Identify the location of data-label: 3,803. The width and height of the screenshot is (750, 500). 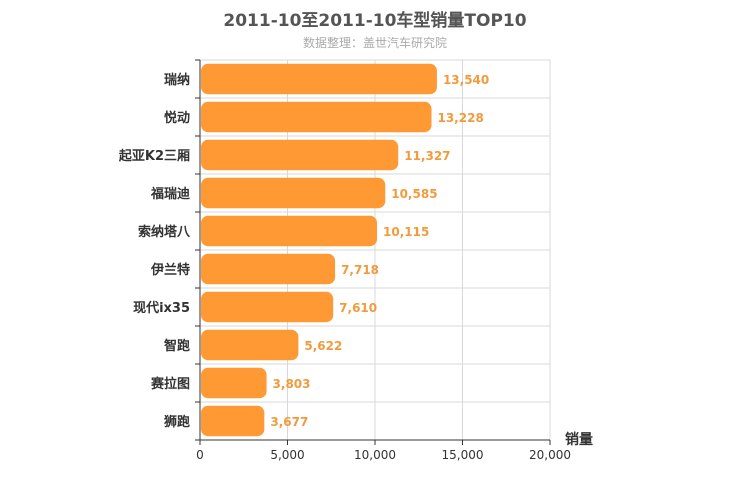
(292, 384).